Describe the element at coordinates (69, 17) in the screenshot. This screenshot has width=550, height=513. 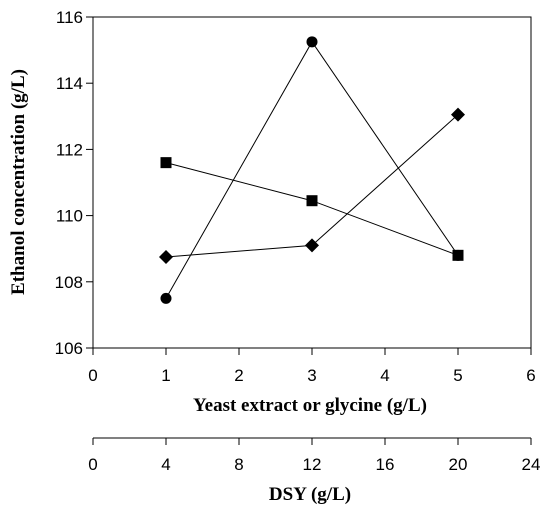
I see `y-tick-label: 116` at that location.